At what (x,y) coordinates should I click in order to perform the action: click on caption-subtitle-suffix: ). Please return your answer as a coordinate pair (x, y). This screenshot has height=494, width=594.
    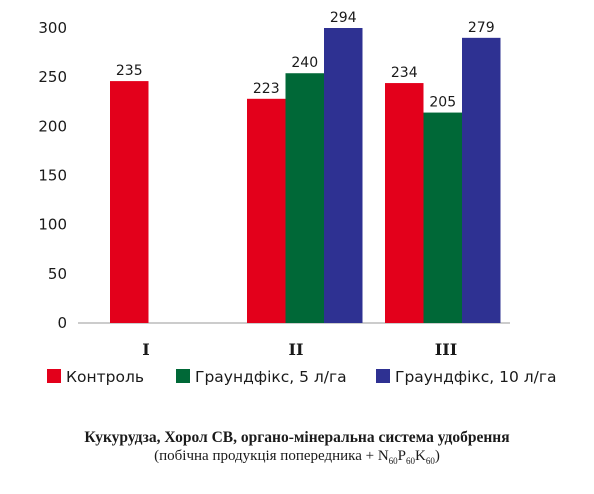
    Looking at the image, I should click on (437, 456).